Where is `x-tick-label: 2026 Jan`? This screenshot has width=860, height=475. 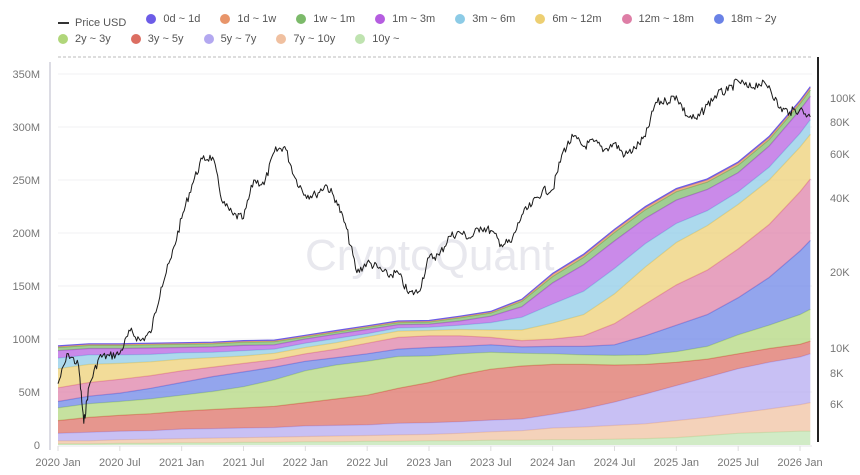 x-tick-label: 2026 Jan is located at coordinates (799, 463).